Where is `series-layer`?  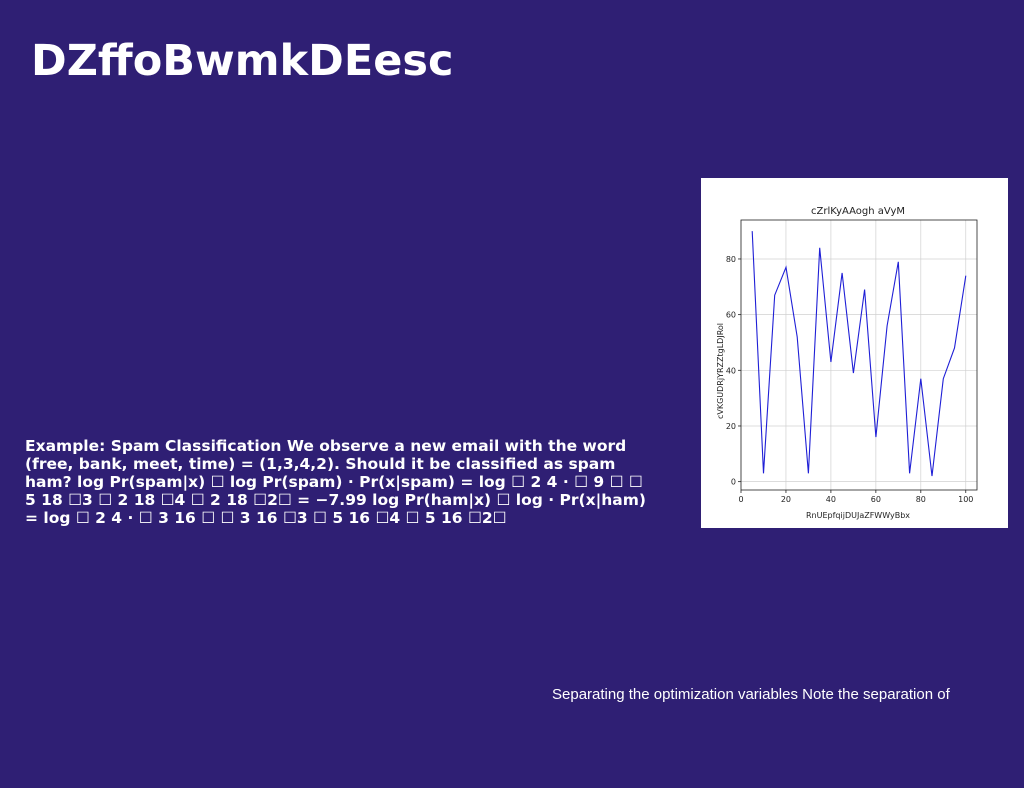 series-layer is located at coordinates (859, 354).